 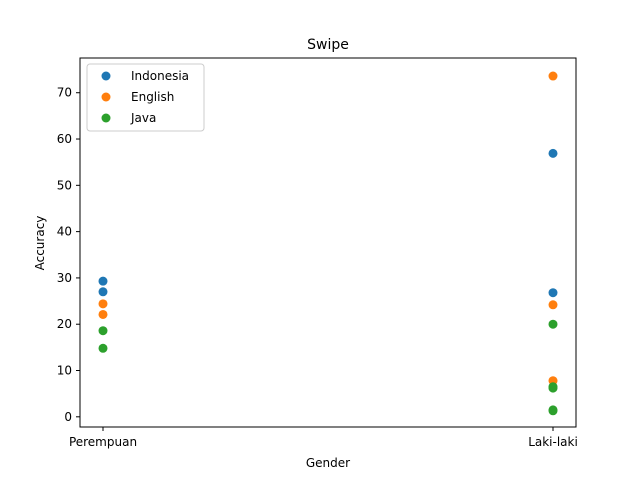 What do you see at coordinates (64, 232) in the screenshot?
I see `y-tick-label: 40` at bounding box center [64, 232].